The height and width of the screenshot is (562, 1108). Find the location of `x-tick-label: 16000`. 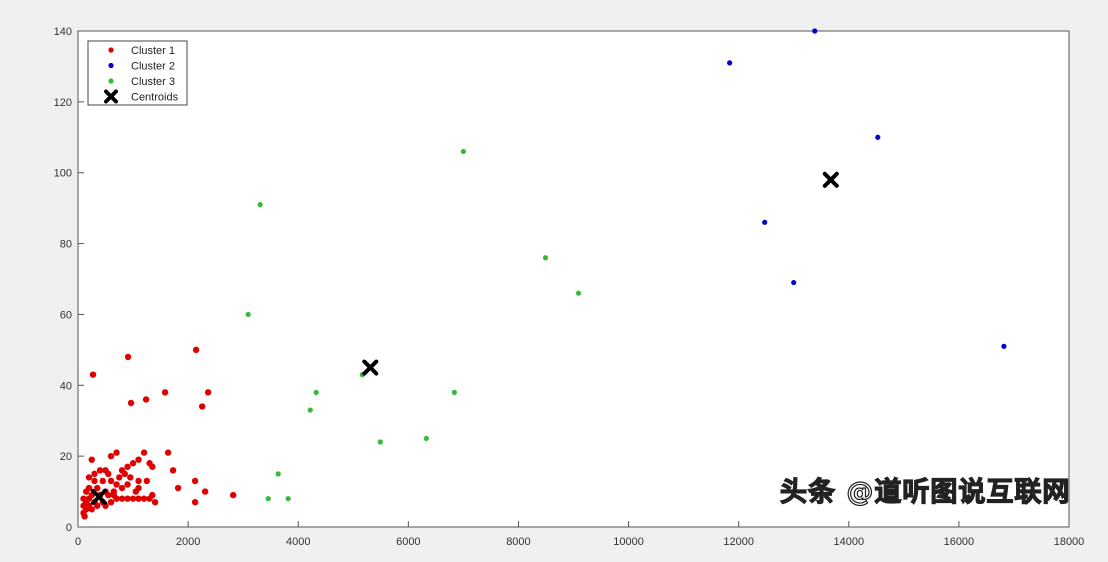

x-tick-label: 16000 is located at coordinates (959, 542).